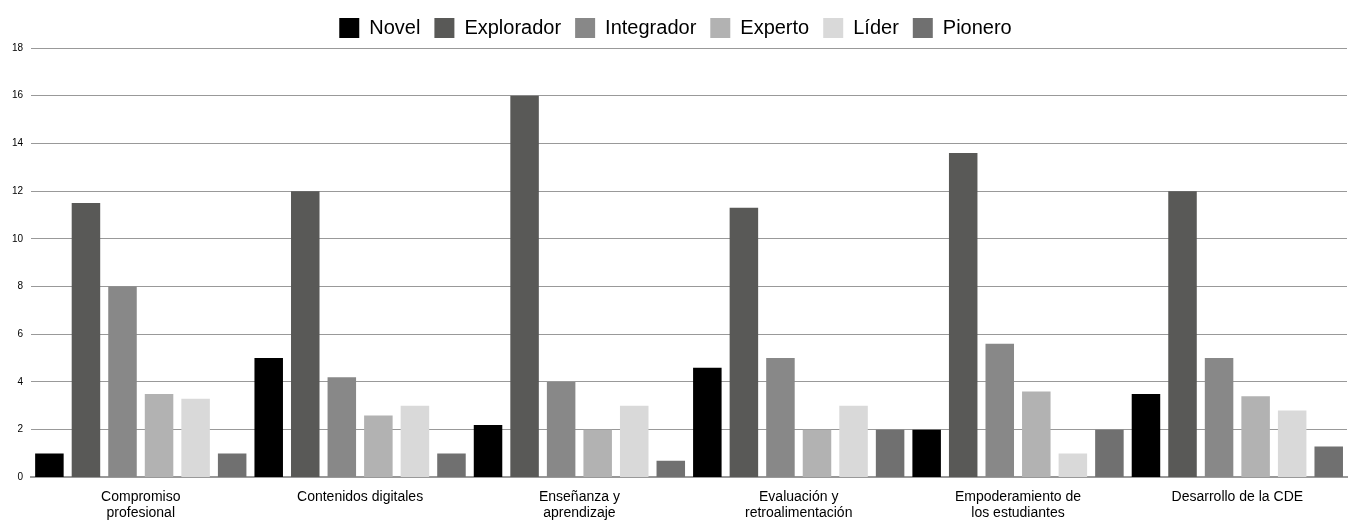 The height and width of the screenshot is (525, 1353). Describe the element at coordinates (20, 381) in the screenshot. I see `y-tick-label: 4` at that location.